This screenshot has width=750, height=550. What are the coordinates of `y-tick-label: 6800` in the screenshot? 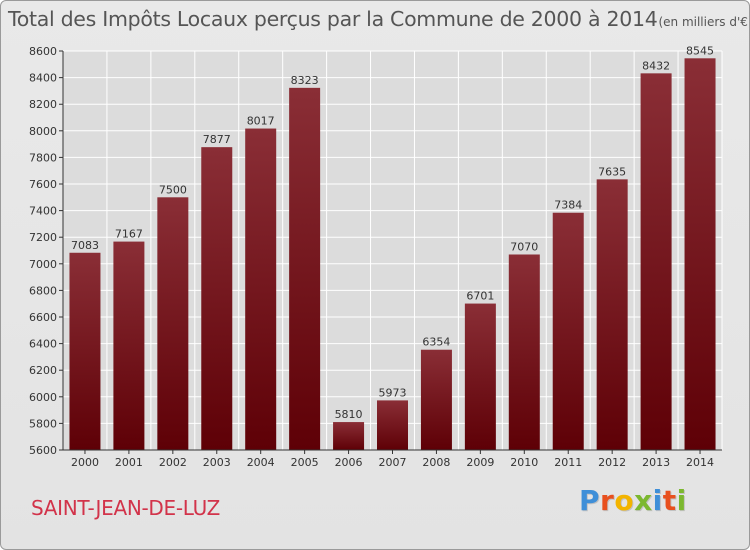 It's located at (43, 290).